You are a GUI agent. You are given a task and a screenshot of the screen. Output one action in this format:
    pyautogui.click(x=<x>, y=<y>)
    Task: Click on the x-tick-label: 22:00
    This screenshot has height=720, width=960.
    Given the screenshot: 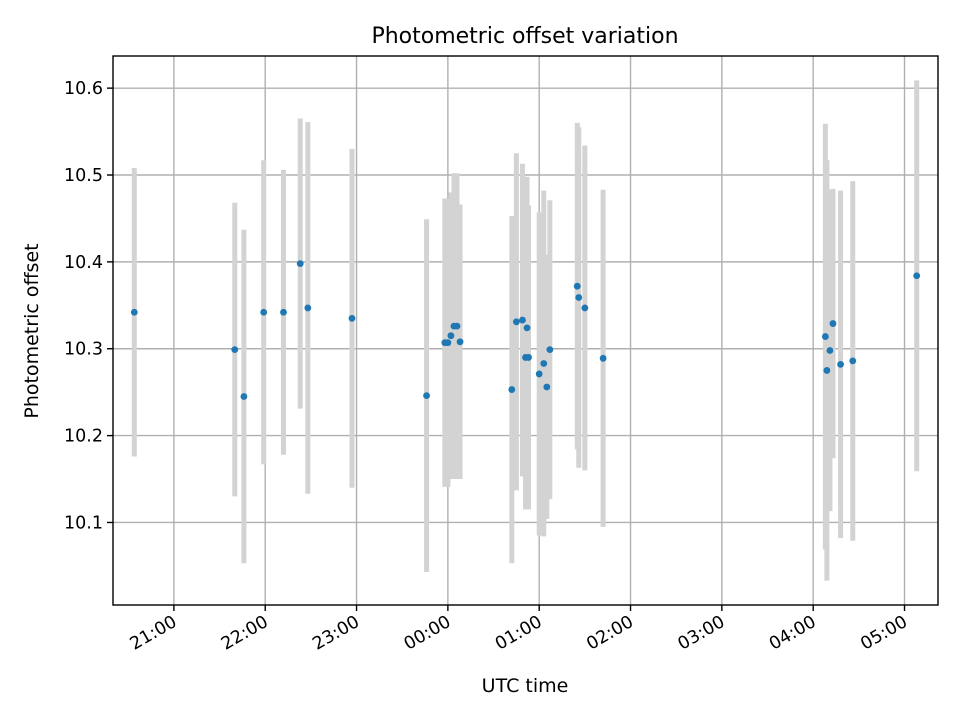 What is the action you would take?
    pyautogui.click(x=245, y=633)
    